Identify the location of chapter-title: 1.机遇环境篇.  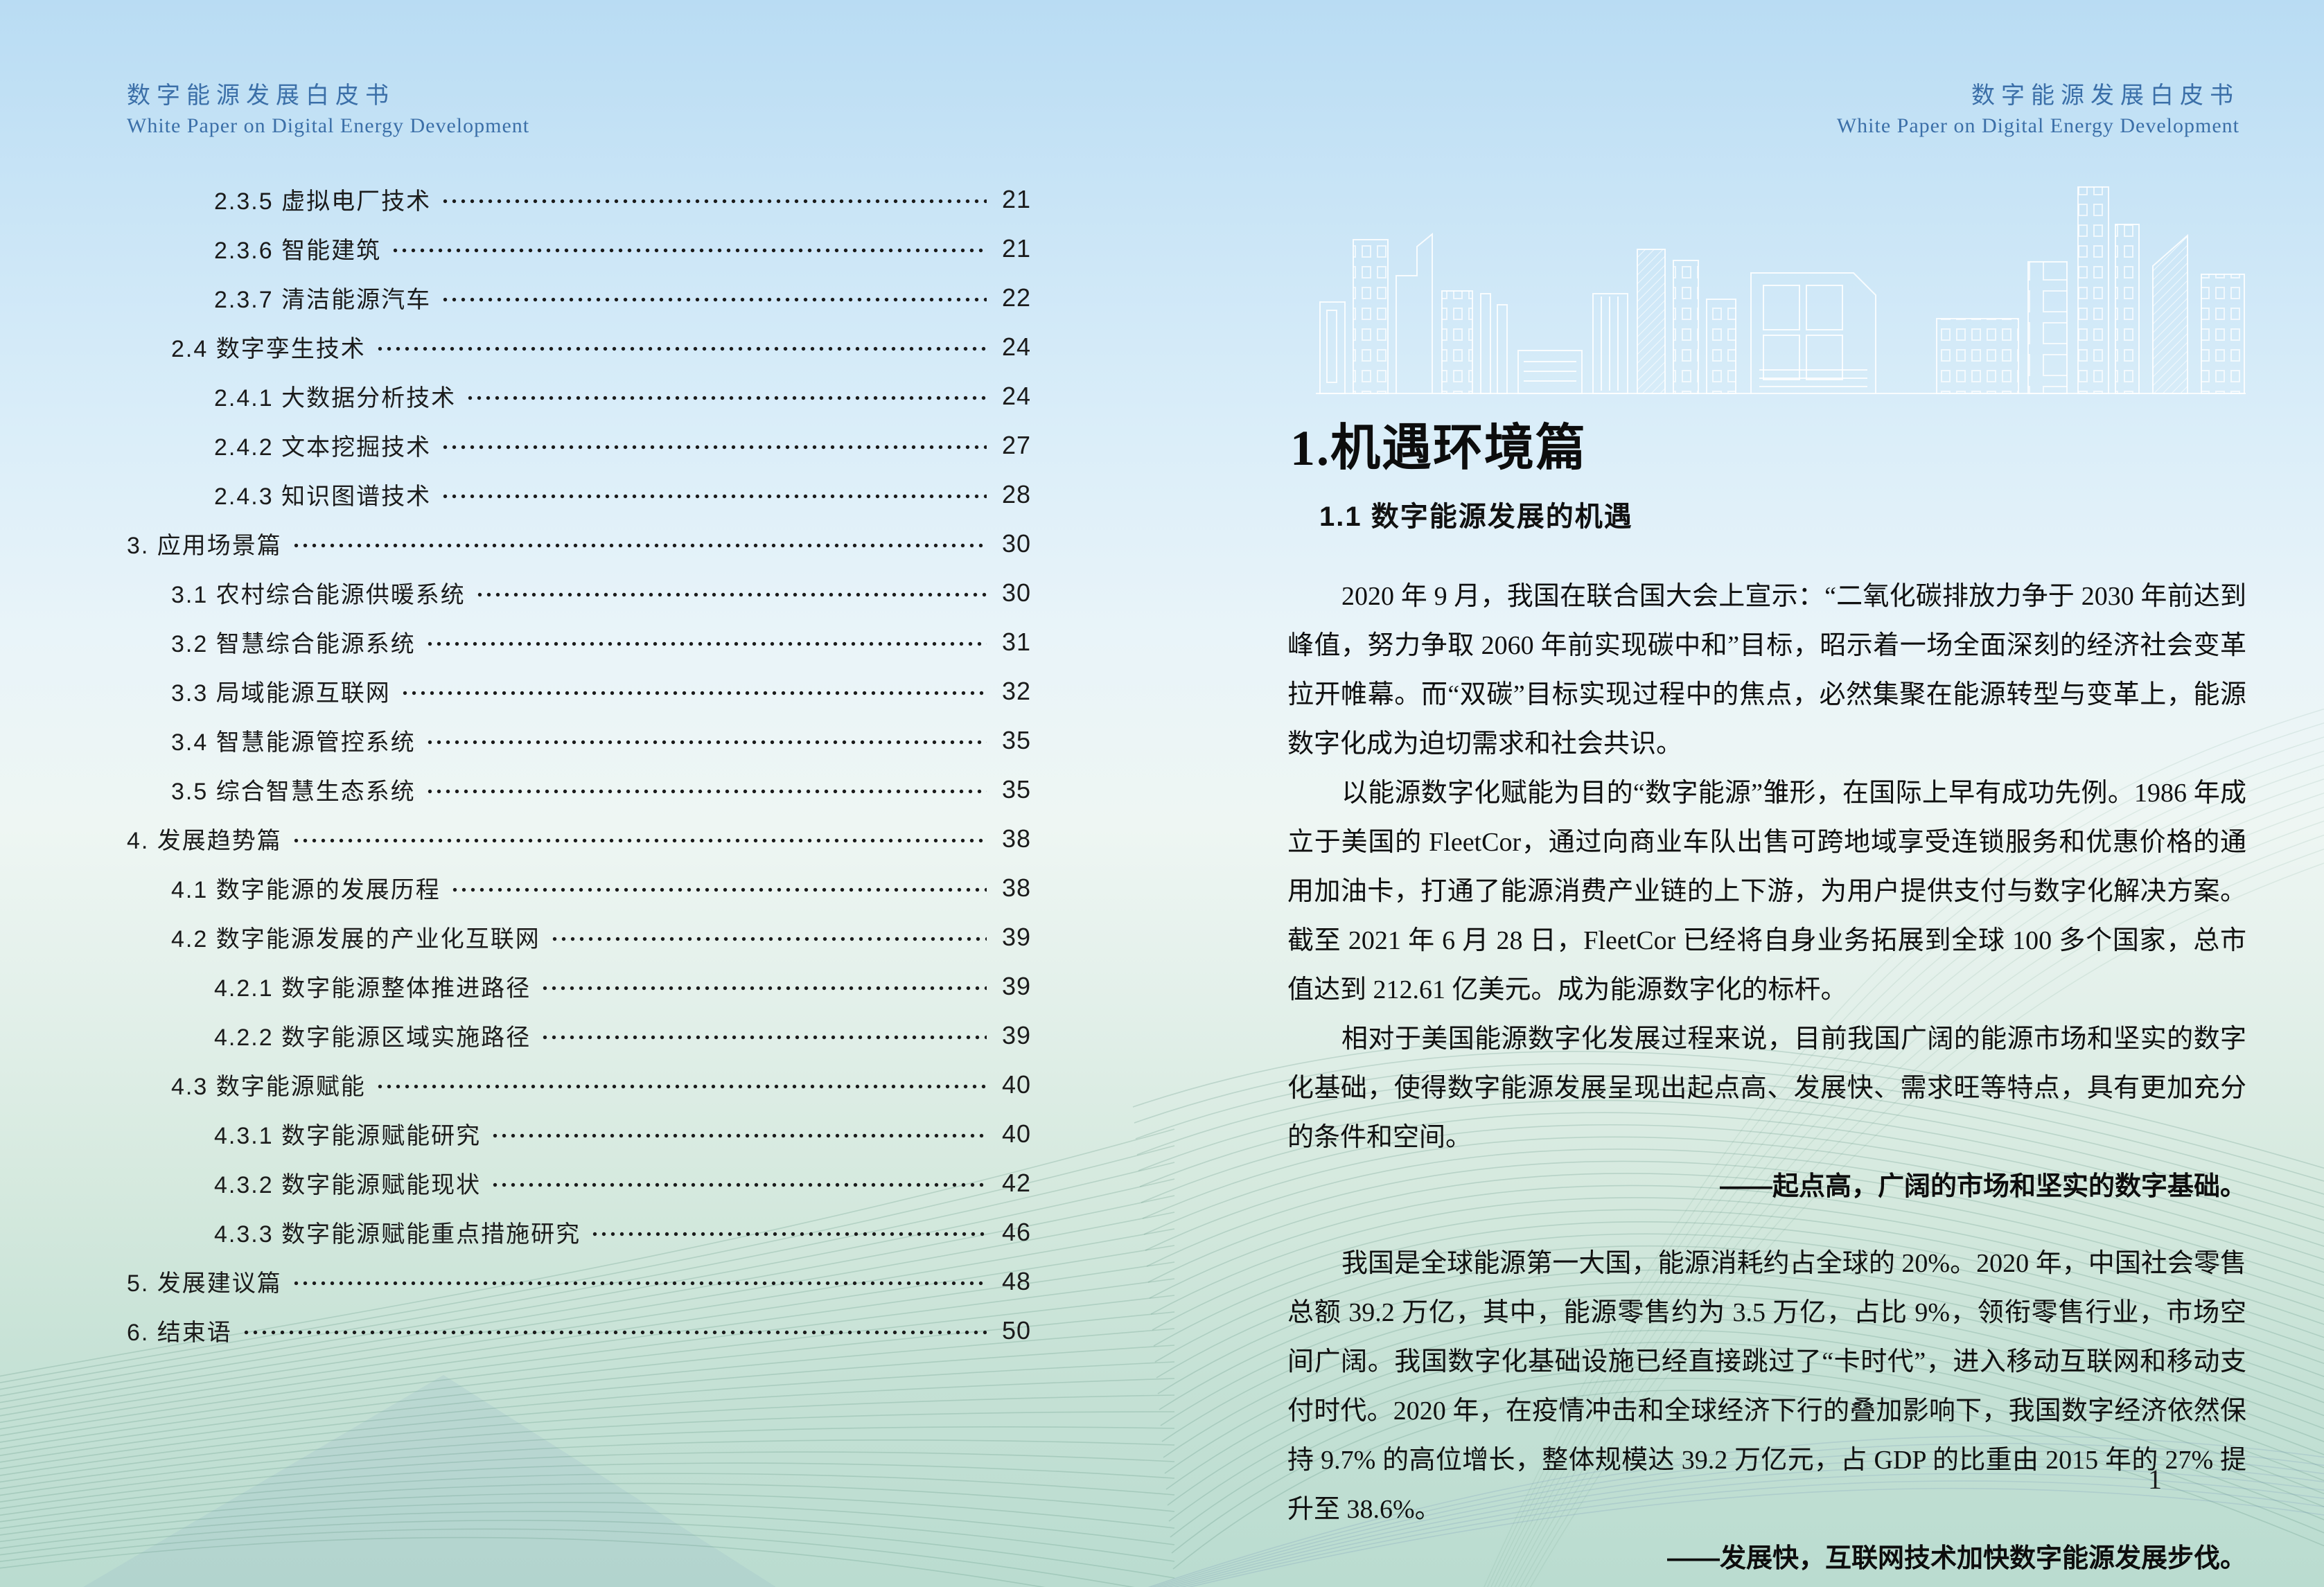
(1438, 448).